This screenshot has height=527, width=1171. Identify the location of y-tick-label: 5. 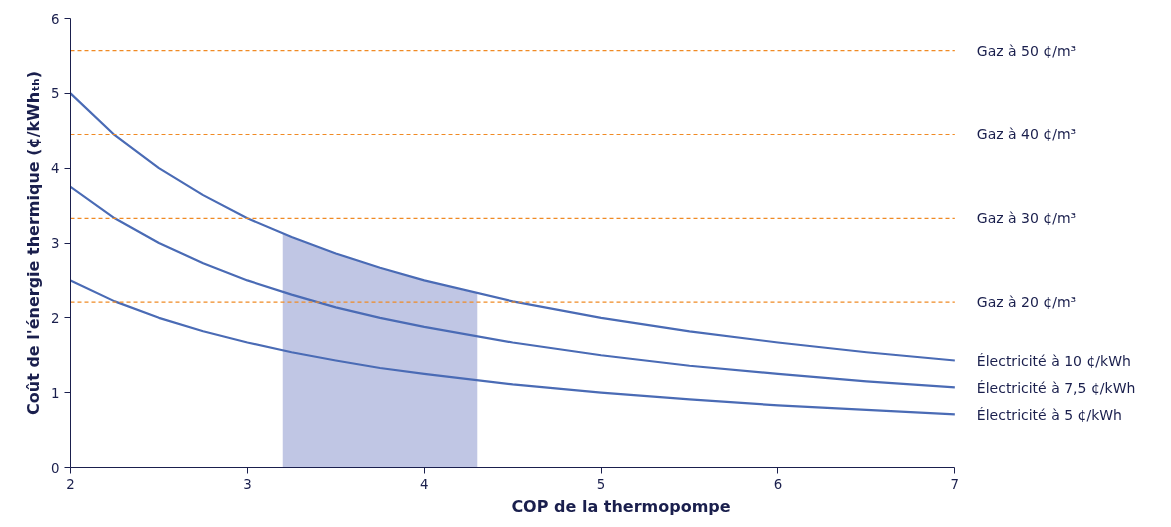
(55, 94).